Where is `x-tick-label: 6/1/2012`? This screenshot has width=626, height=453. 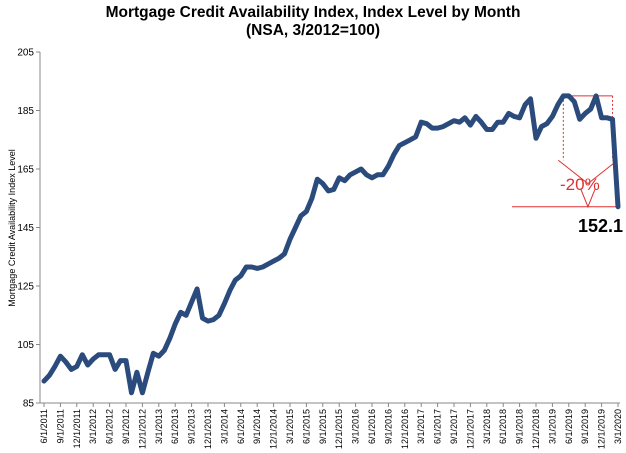
x-tick-label: 6/1/2012 is located at coordinates (110, 426).